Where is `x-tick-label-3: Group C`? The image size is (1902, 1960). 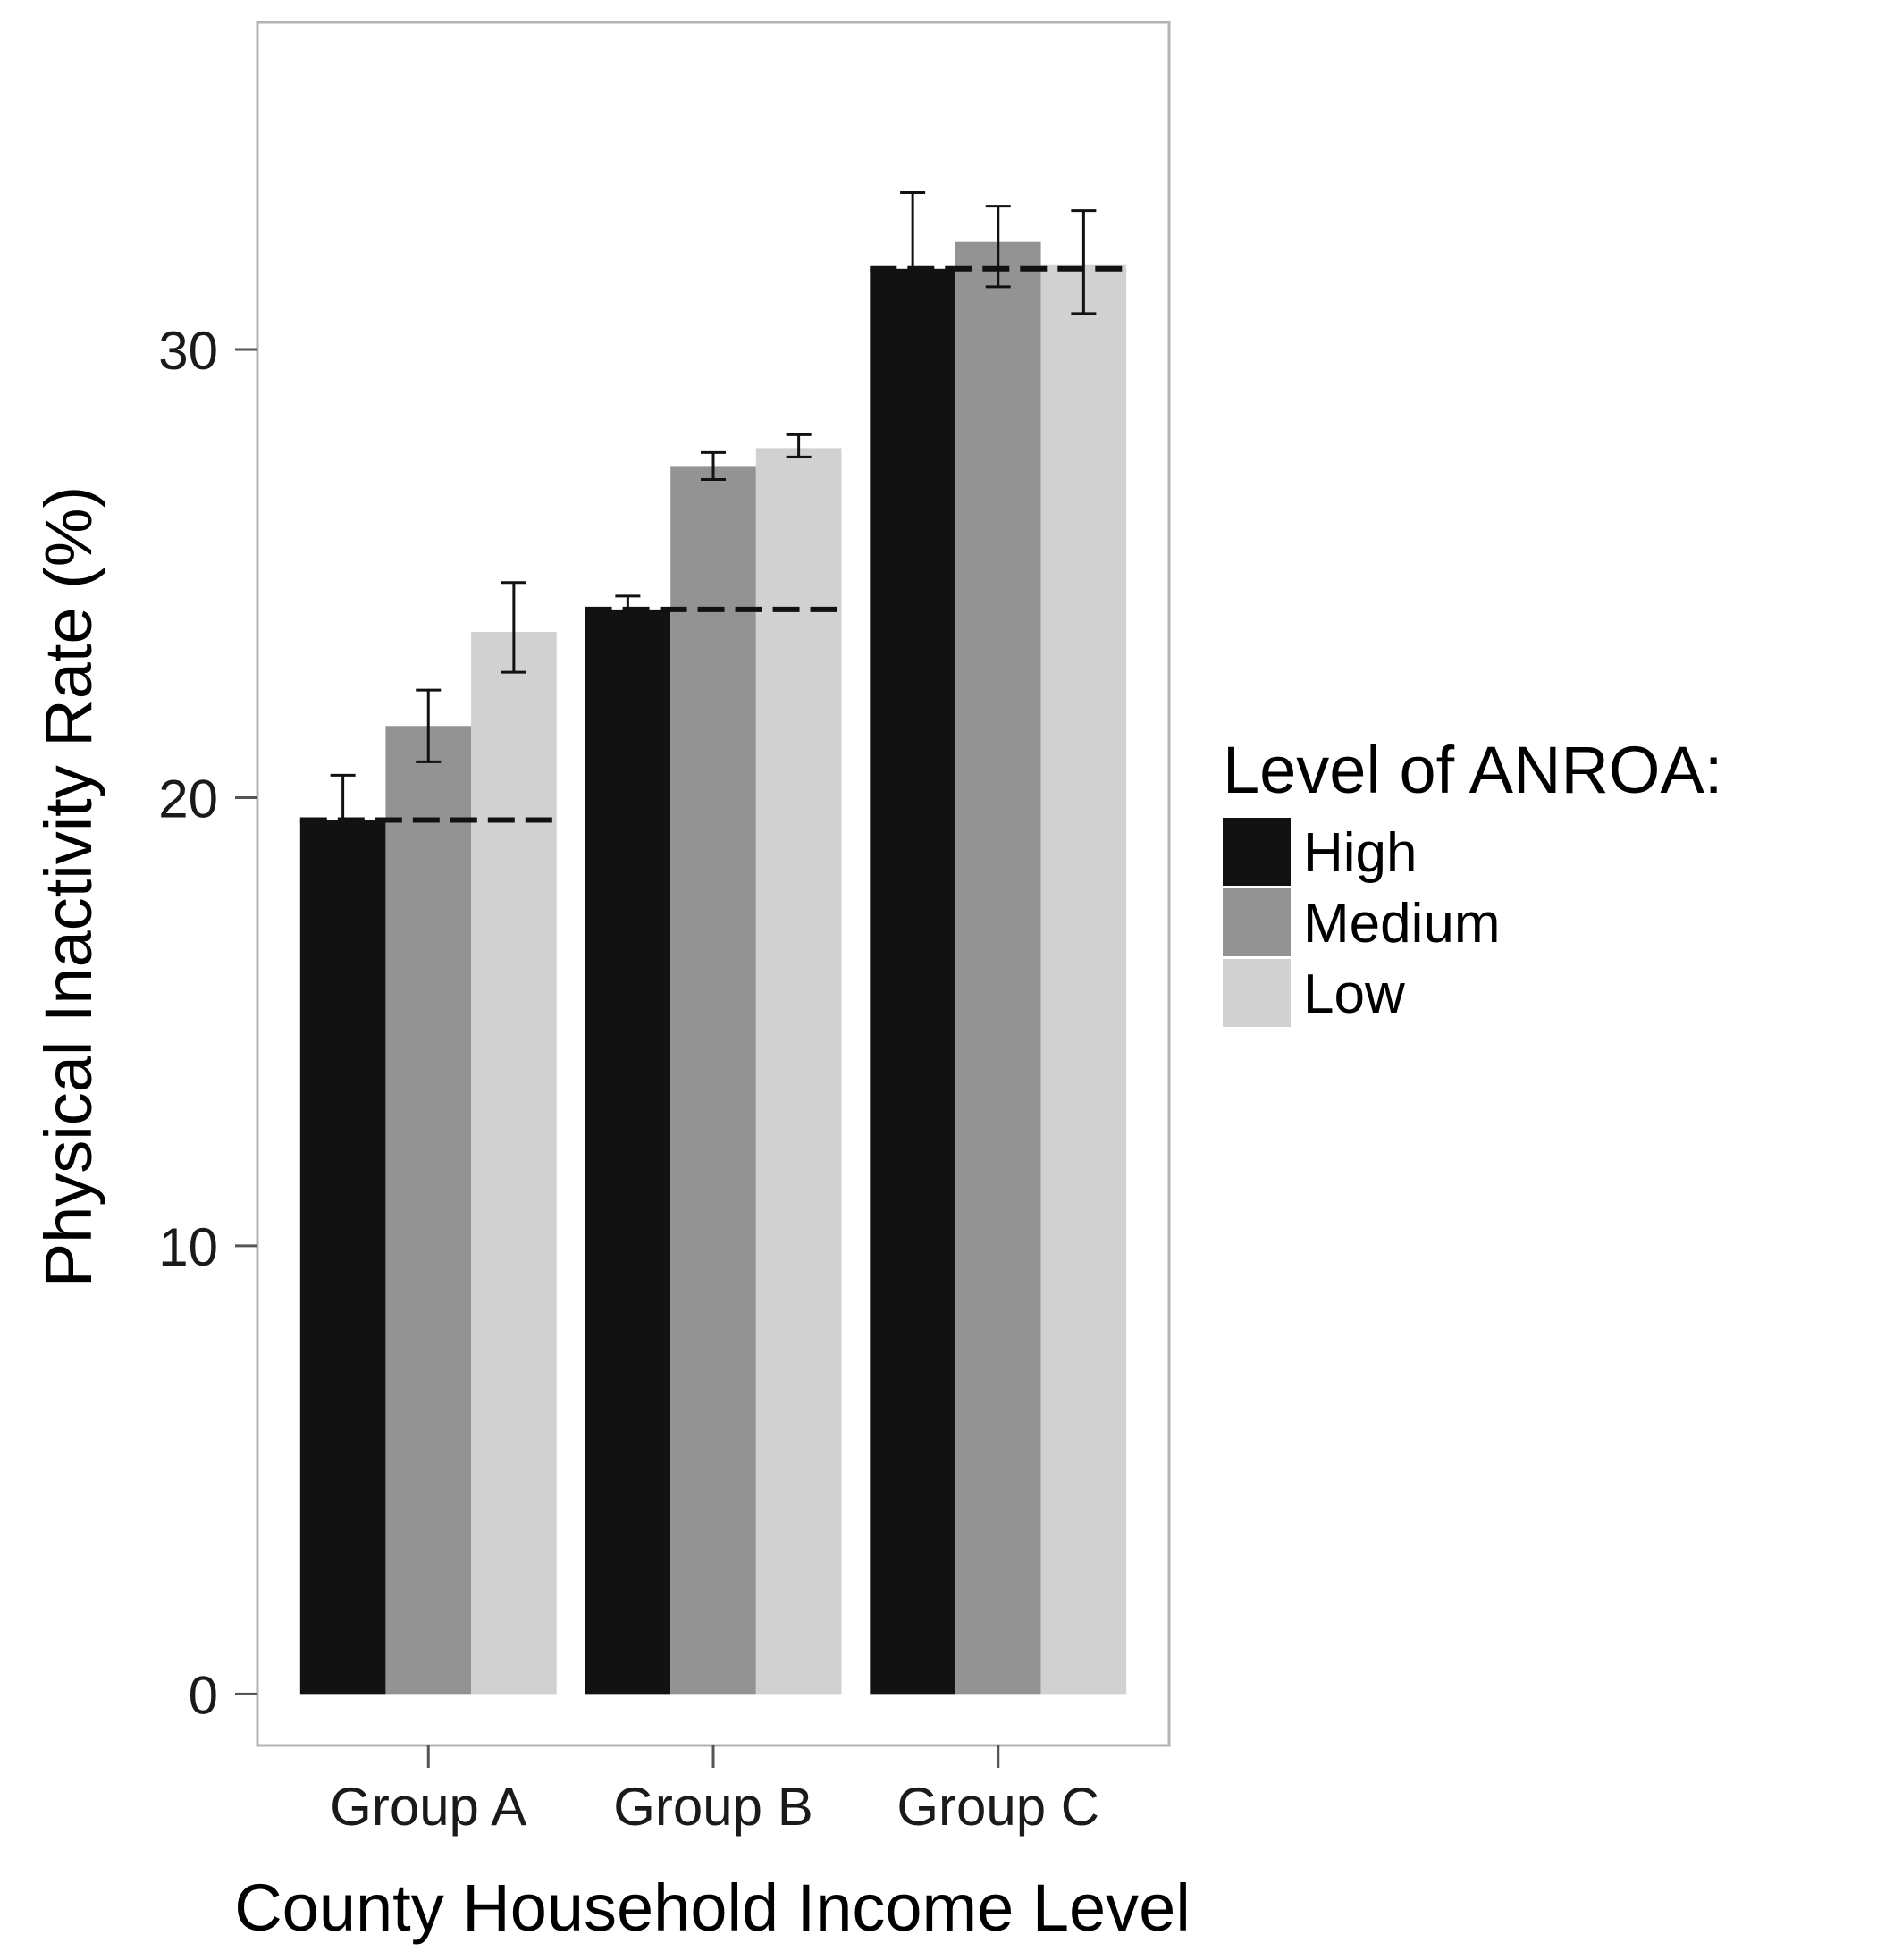 x-tick-label-3: Group C is located at coordinates (997, 1807).